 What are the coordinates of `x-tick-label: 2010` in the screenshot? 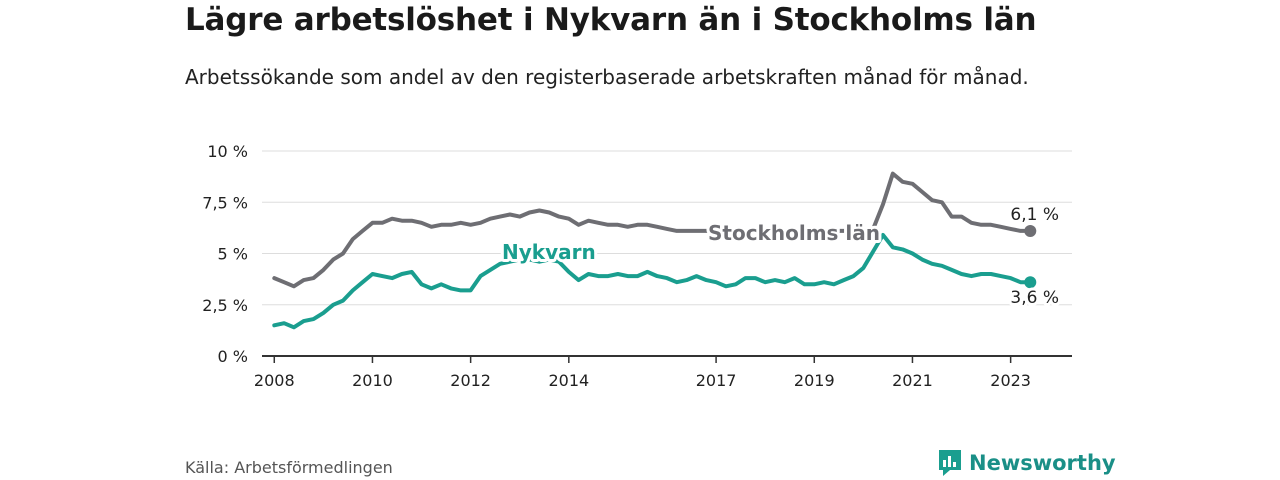 It's located at (372, 380).